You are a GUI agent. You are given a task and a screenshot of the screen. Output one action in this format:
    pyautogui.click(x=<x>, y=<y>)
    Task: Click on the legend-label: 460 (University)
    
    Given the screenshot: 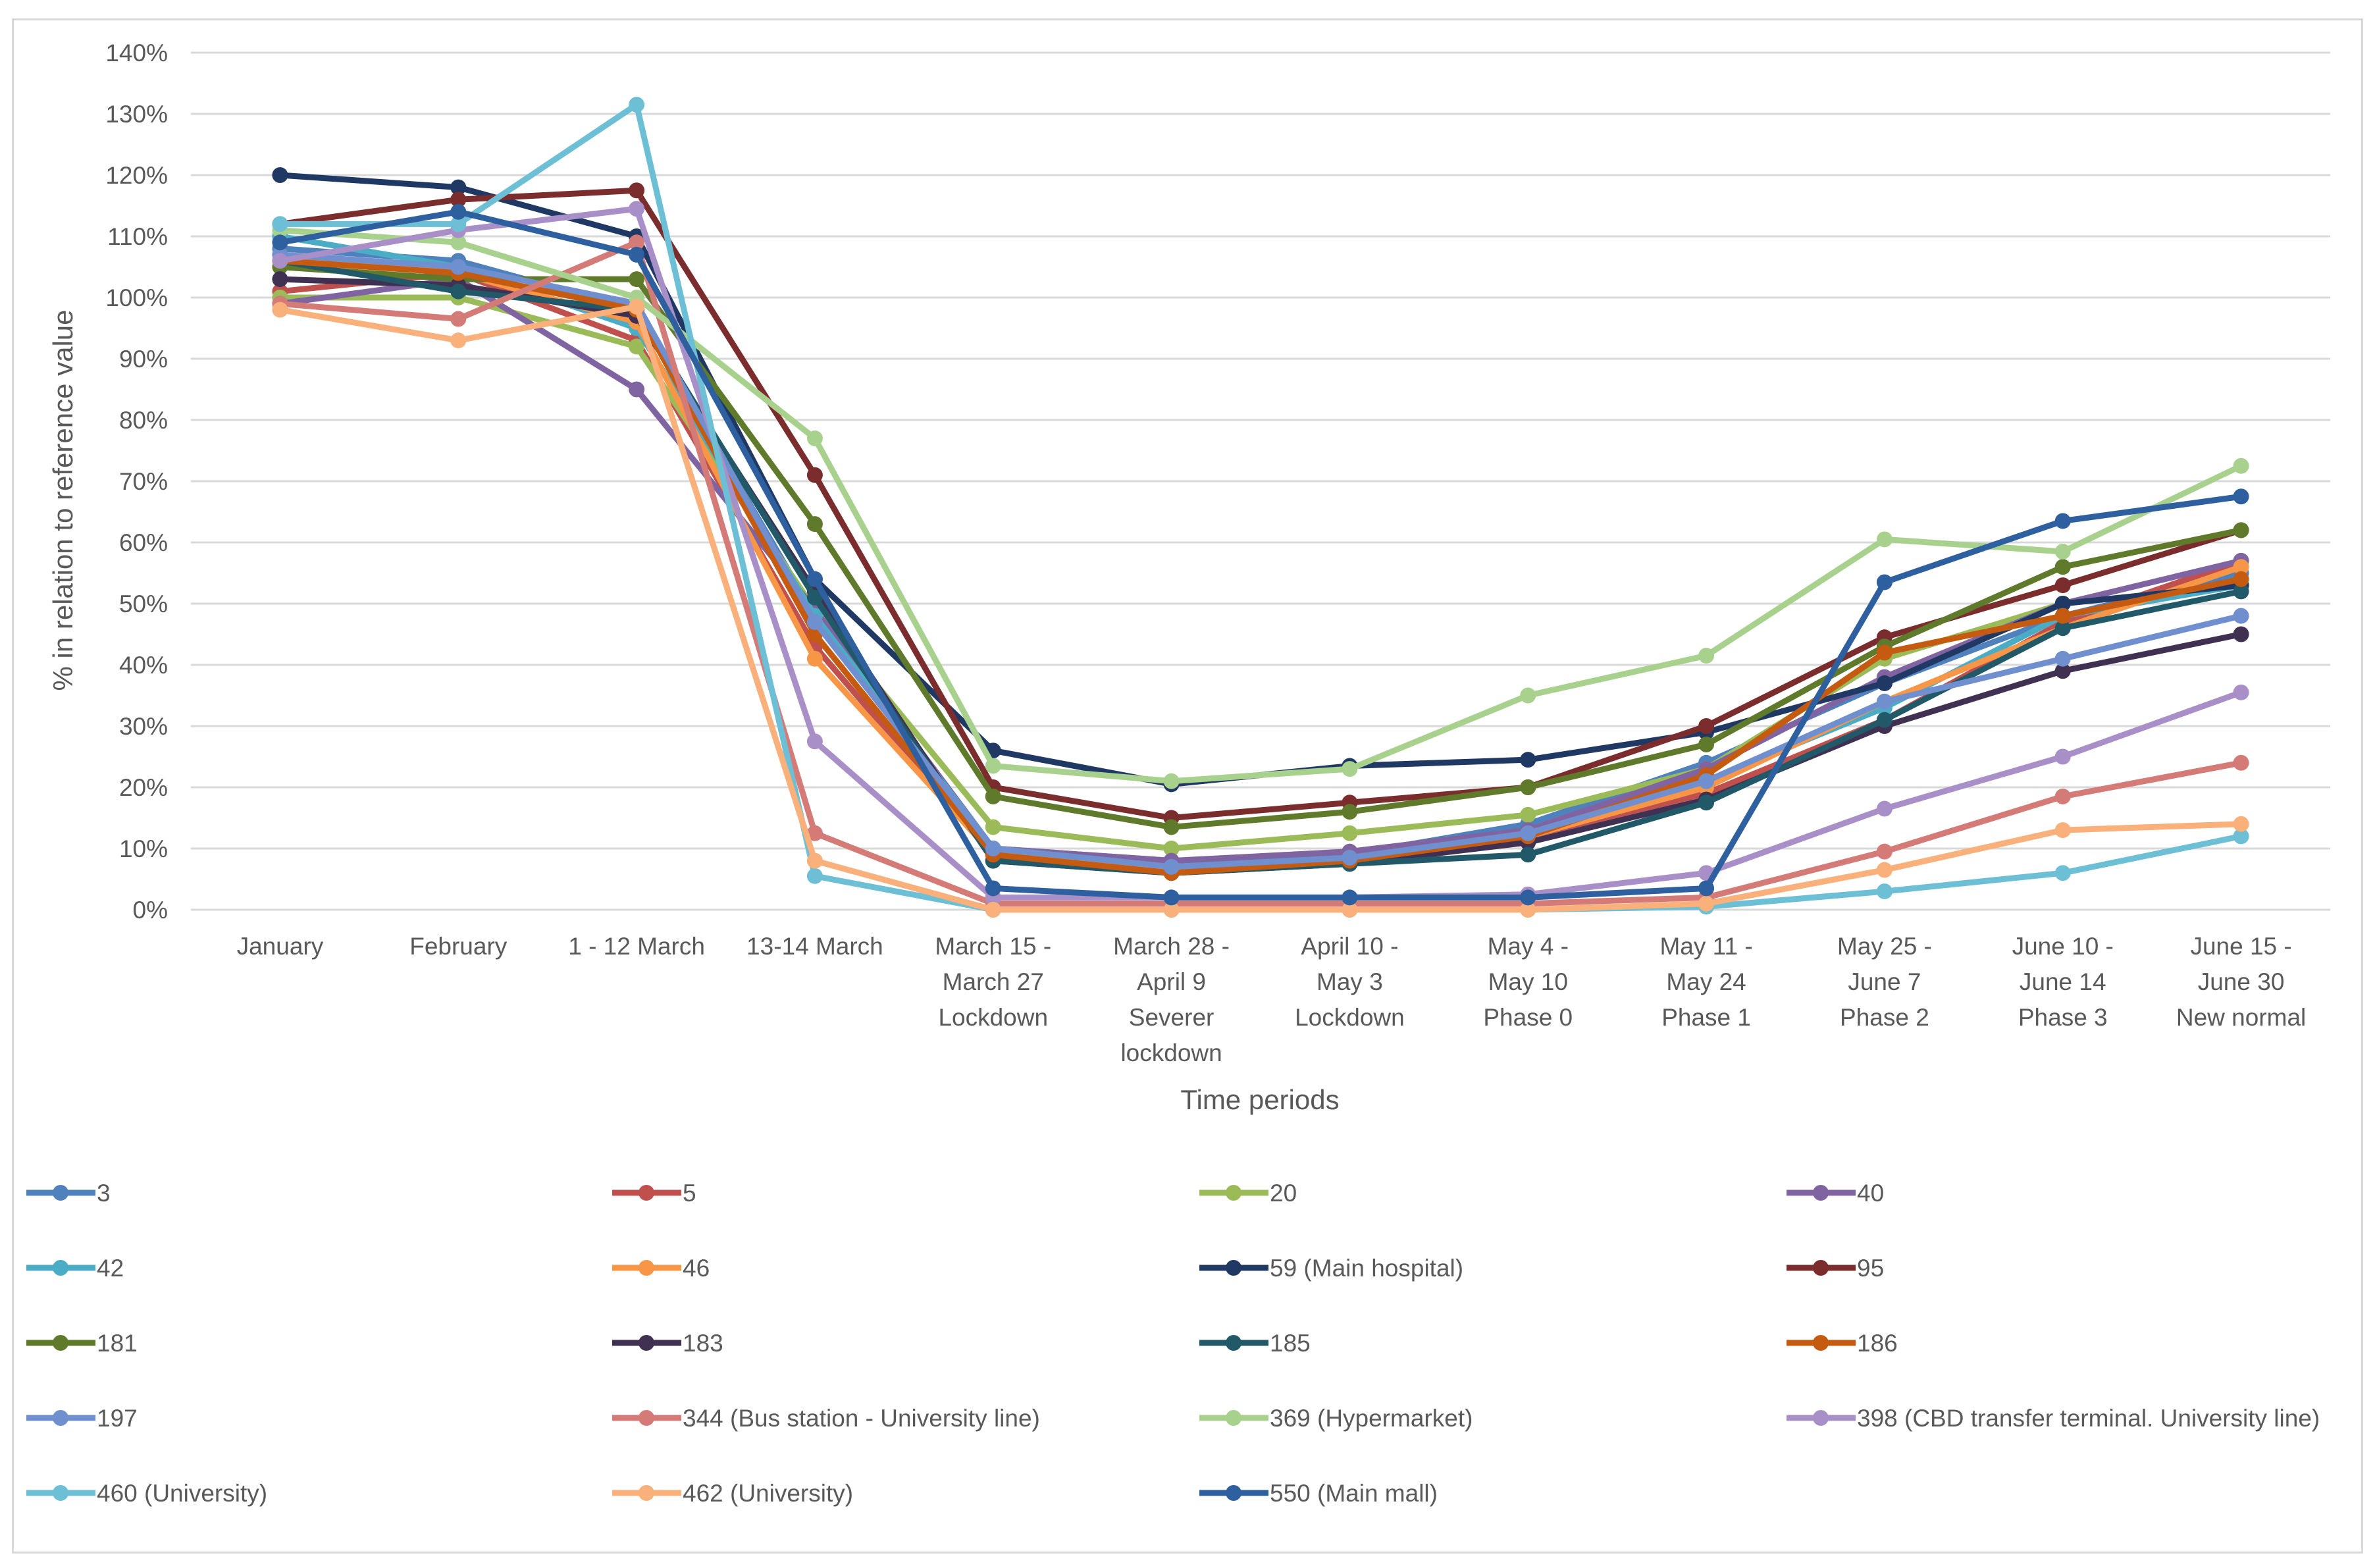 What is the action you would take?
    pyautogui.click(x=182, y=1493)
    